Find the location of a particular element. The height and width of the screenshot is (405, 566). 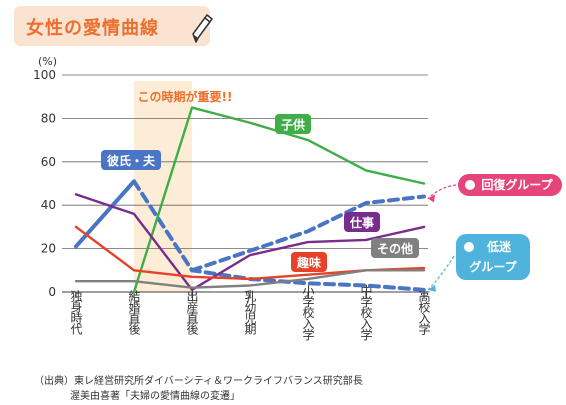

x-tick-label: 小学校入学 is located at coordinates (308, 312).